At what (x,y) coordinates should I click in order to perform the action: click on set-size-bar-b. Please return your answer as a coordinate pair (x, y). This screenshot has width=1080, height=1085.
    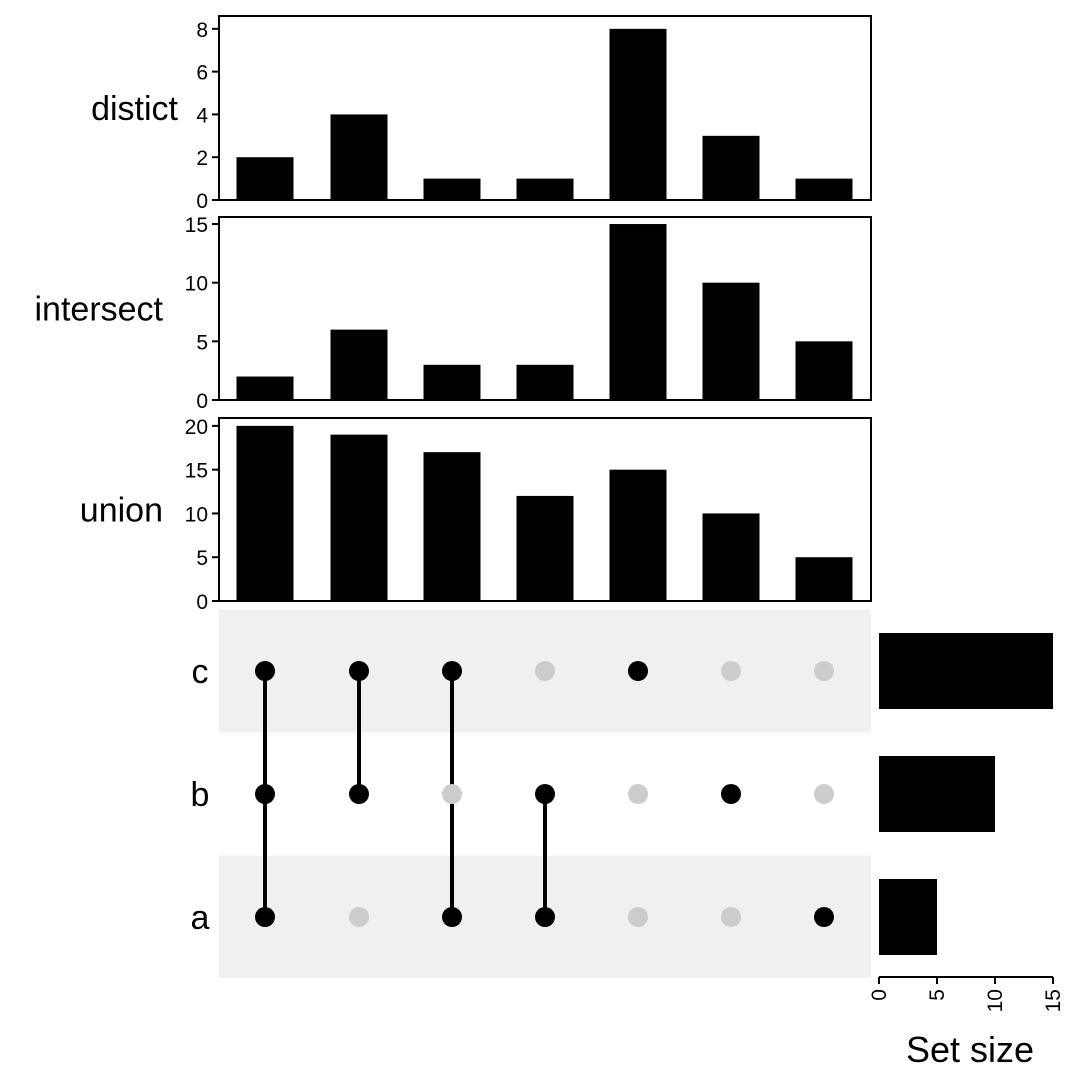
    Looking at the image, I should click on (937, 794).